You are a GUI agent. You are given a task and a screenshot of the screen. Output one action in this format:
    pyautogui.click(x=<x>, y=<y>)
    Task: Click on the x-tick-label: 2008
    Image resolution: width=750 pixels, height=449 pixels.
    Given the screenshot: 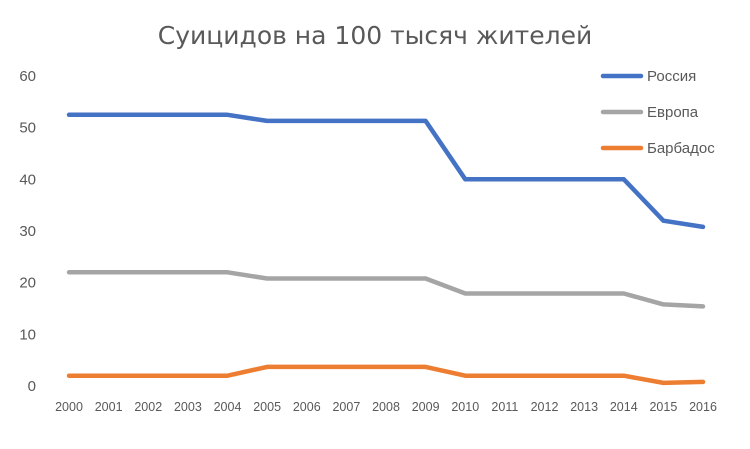 What is the action you would take?
    pyautogui.click(x=386, y=407)
    